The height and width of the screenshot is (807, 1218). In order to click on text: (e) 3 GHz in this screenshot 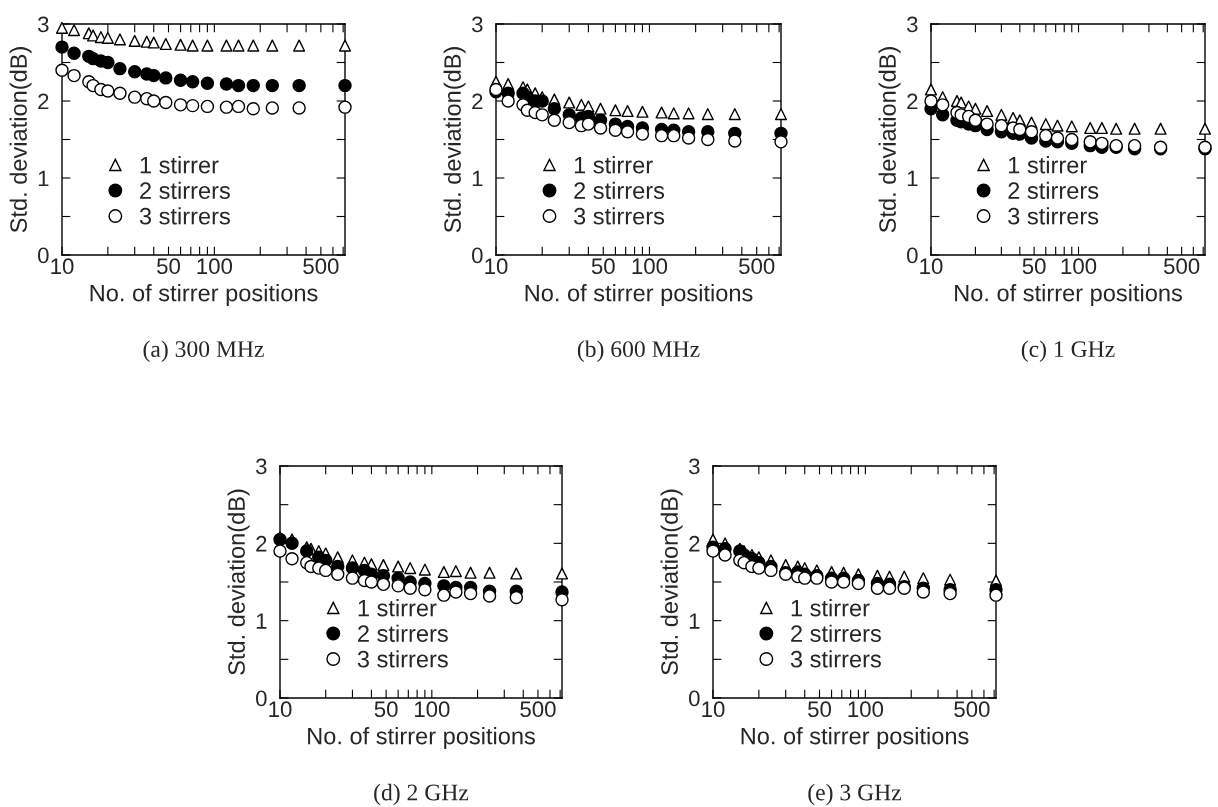, I will do `click(855, 794)`.